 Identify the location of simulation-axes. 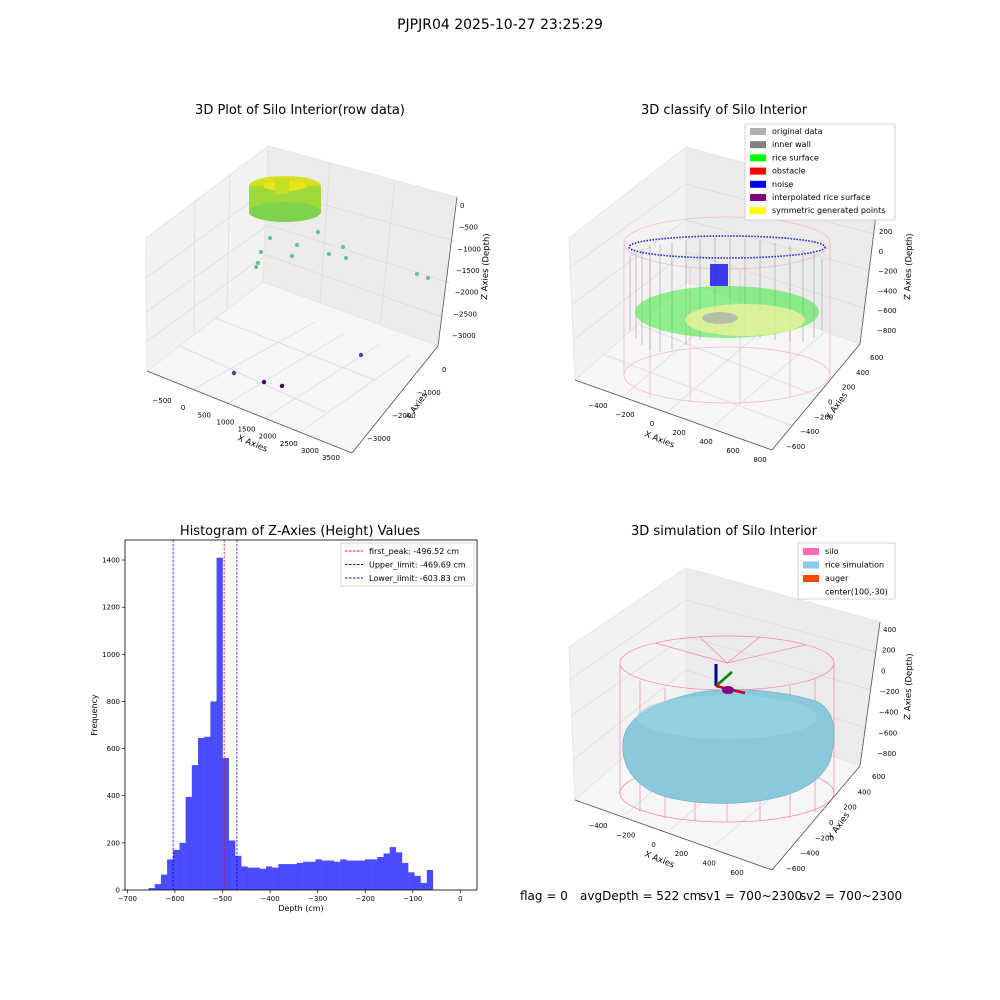
(727, 746).